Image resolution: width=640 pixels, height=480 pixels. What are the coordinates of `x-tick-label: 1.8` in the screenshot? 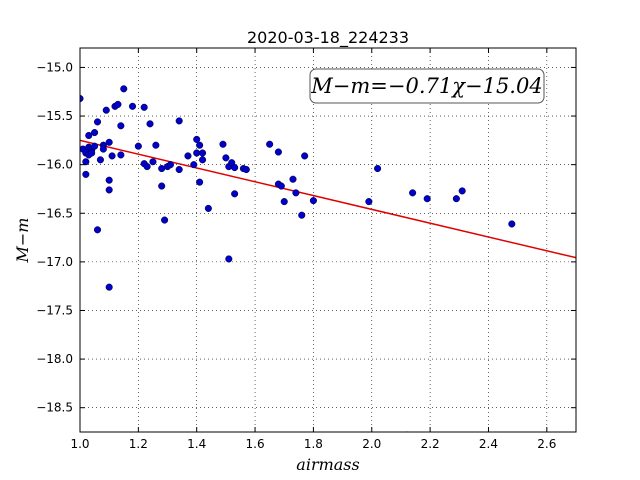 It's located at (313, 444).